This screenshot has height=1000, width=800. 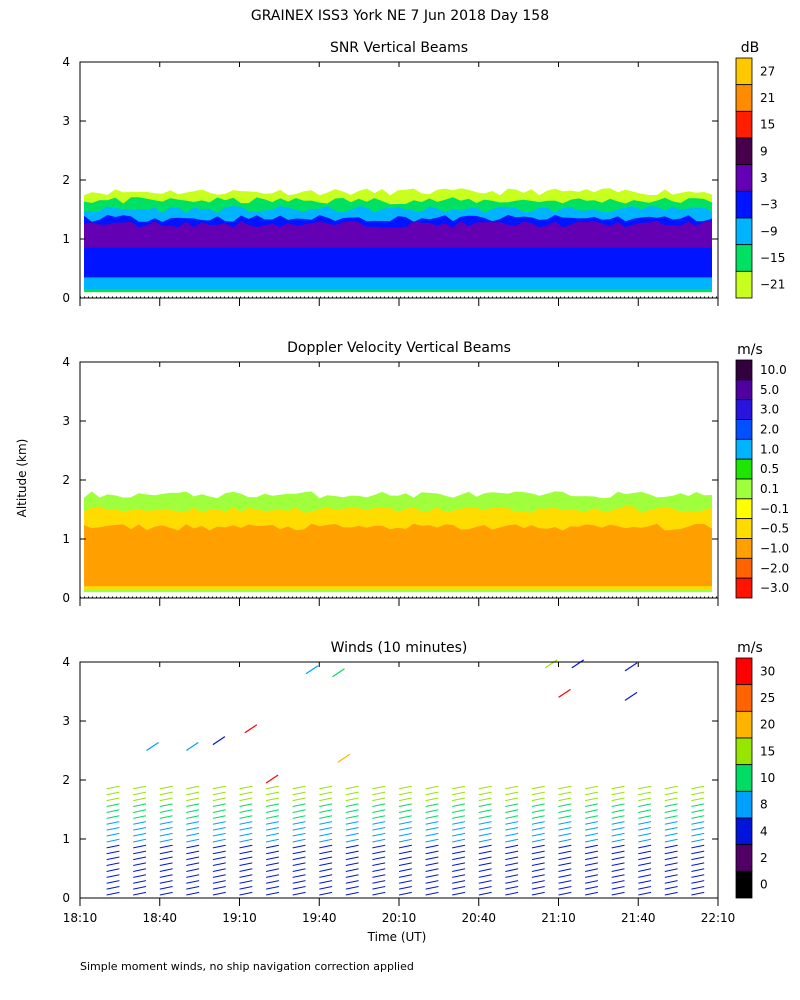 What do you see at coordinates (774, 548) in the screenshot?
I see `colorbar-label: −1.0` at bounding box center [774, 548].